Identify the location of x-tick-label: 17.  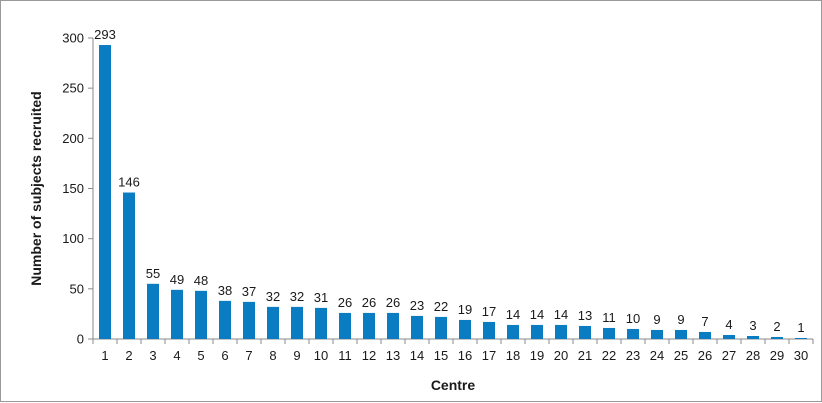
(489, 355).